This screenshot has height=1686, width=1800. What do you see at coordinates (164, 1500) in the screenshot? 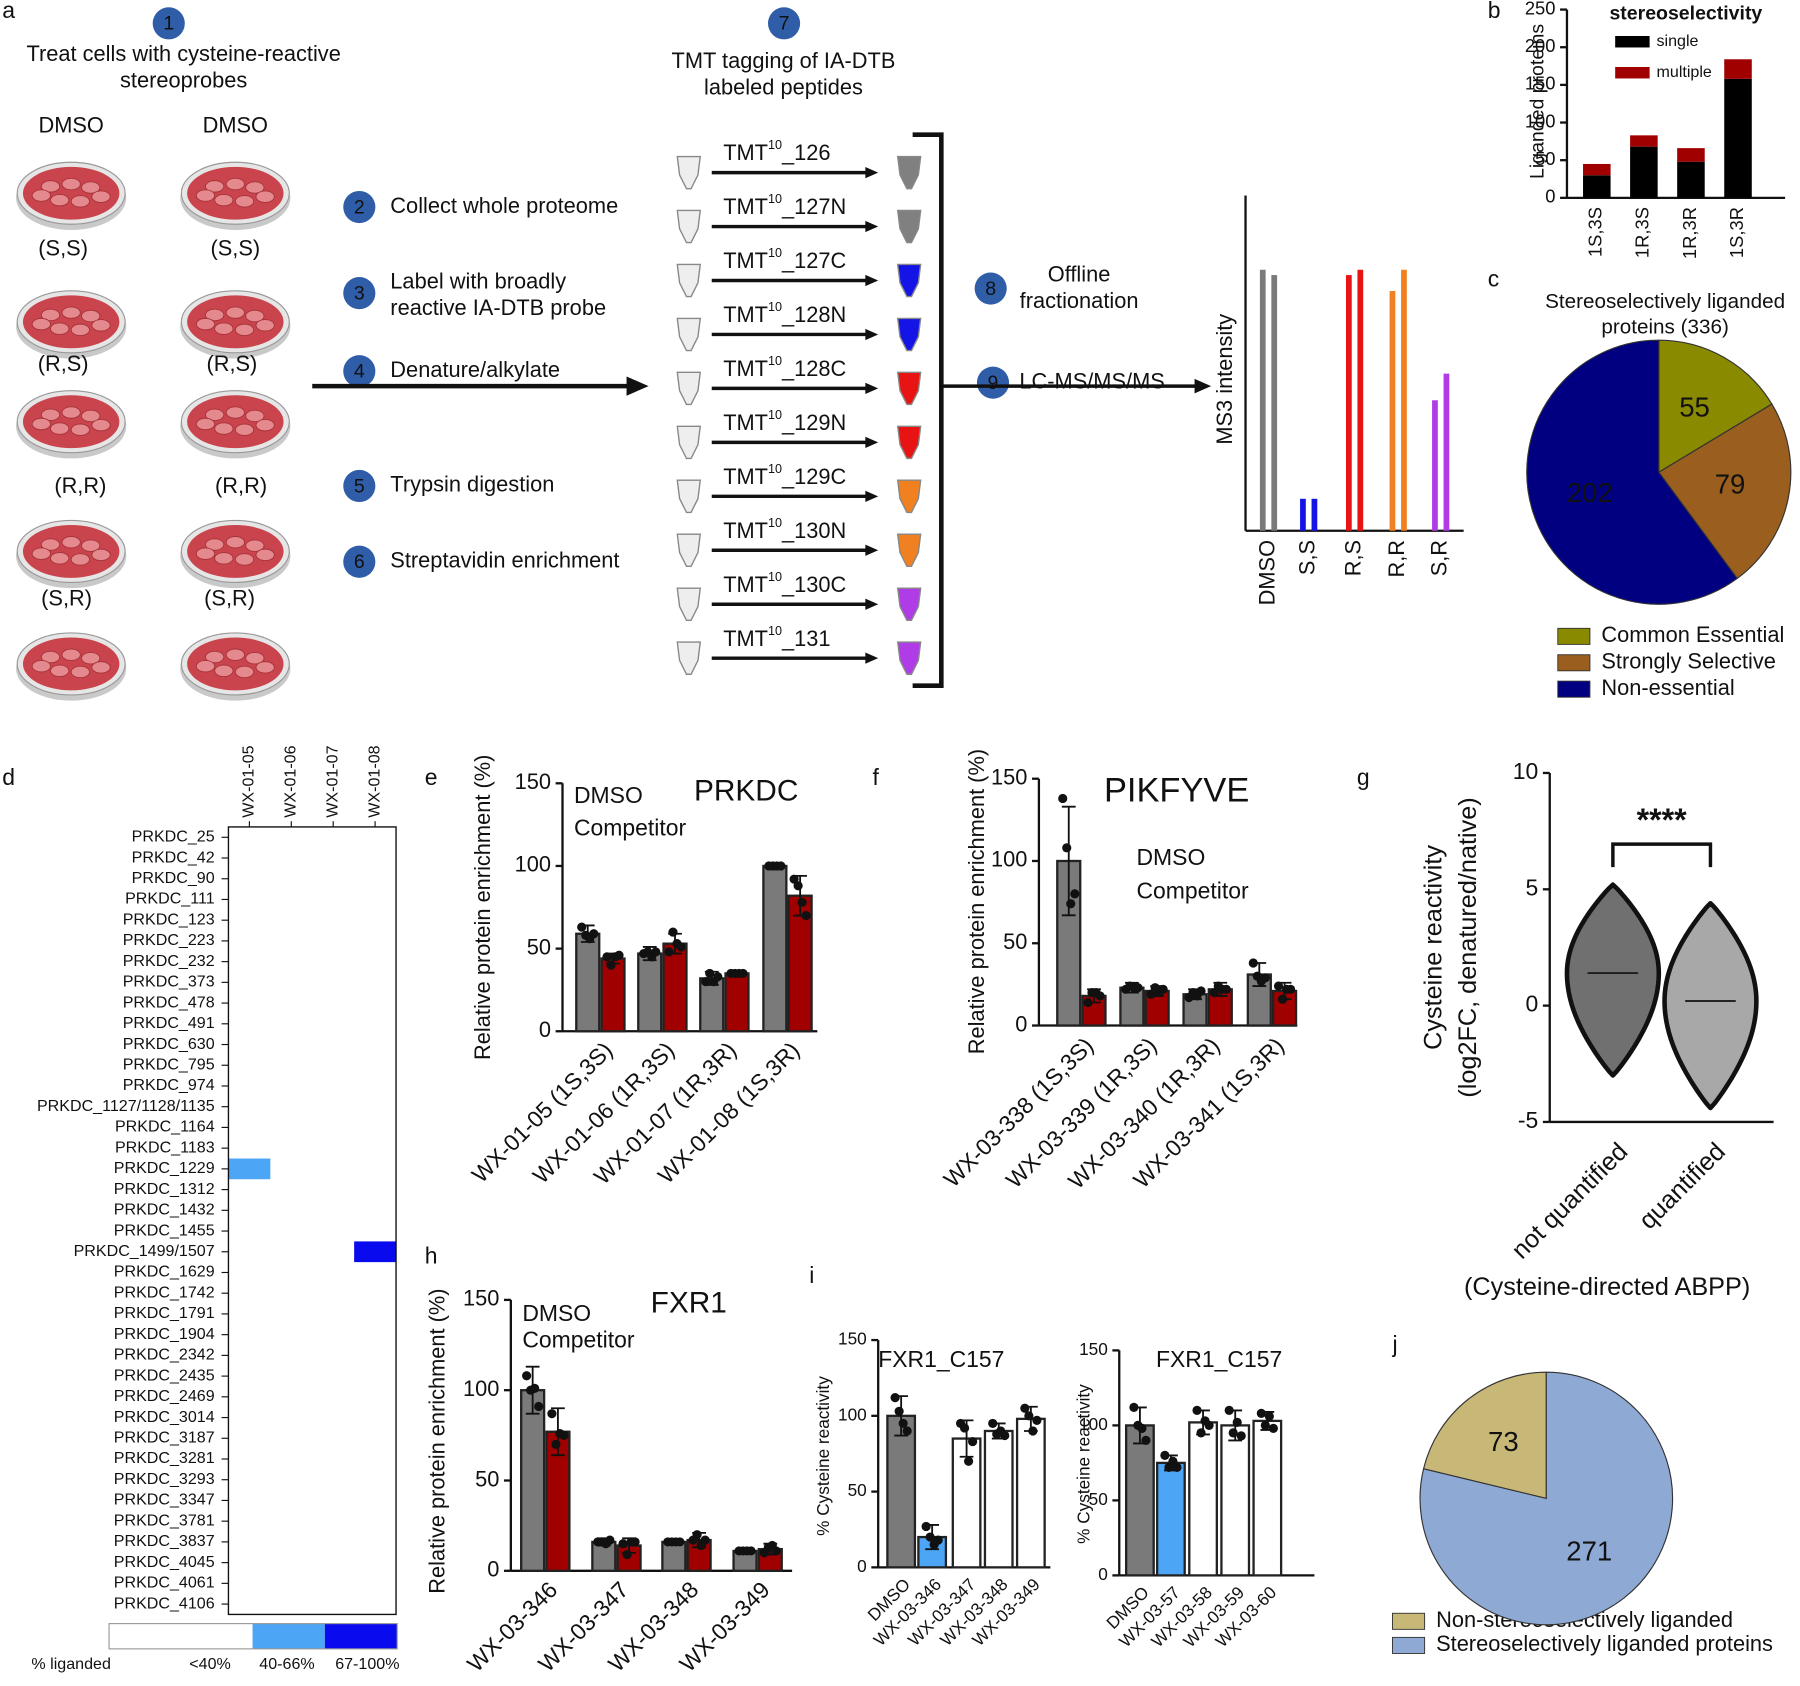
I see `row-label: PRKDC_3347` at bounding box center [164, 1500].